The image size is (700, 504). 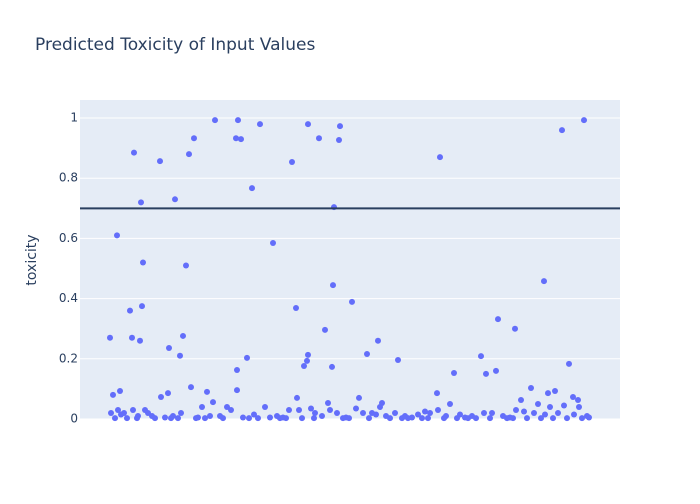 What do you see at coordinates (68, 178) in the screenshot?
I see `y-tick-label: 0.8` at bounding box center [68, 178].